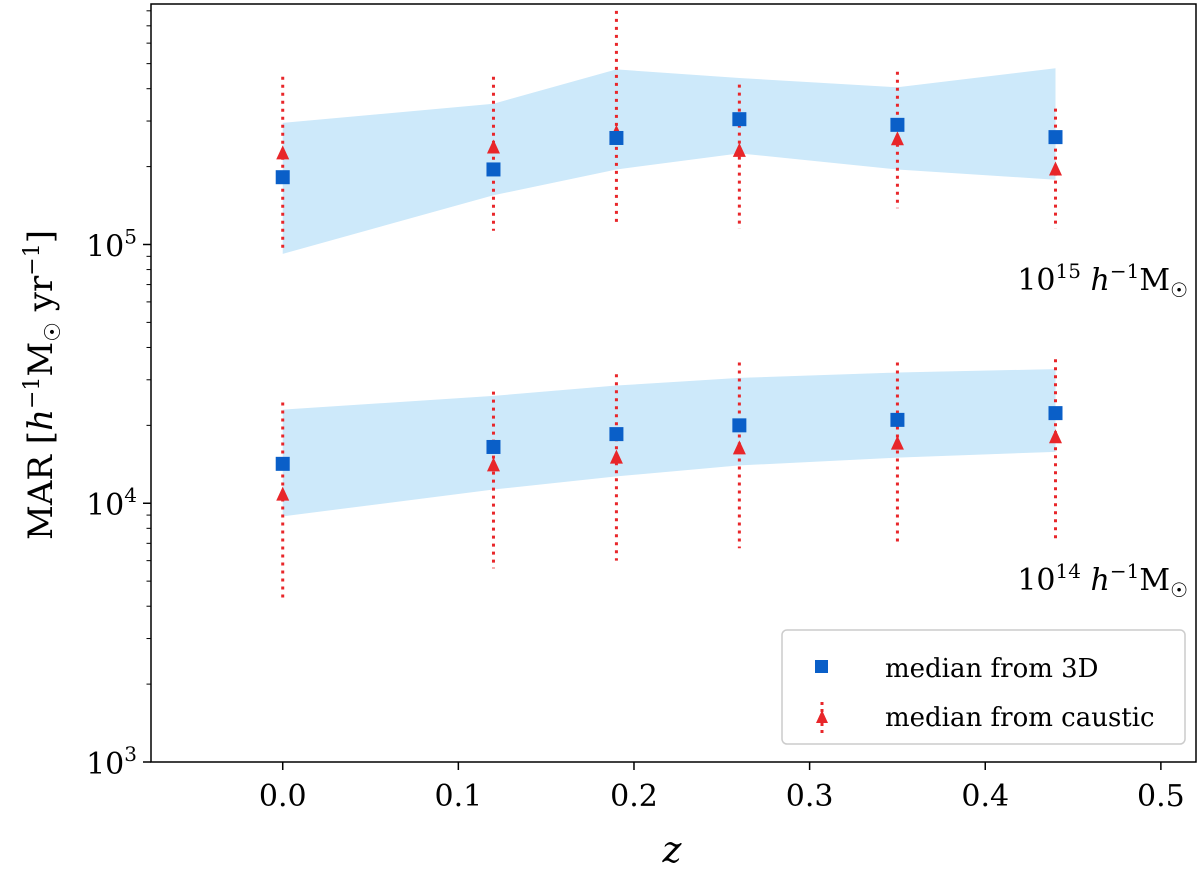 This screenshot has width=1200, height=872. I want to click on y-label-yr: yr, so click(41, 293).